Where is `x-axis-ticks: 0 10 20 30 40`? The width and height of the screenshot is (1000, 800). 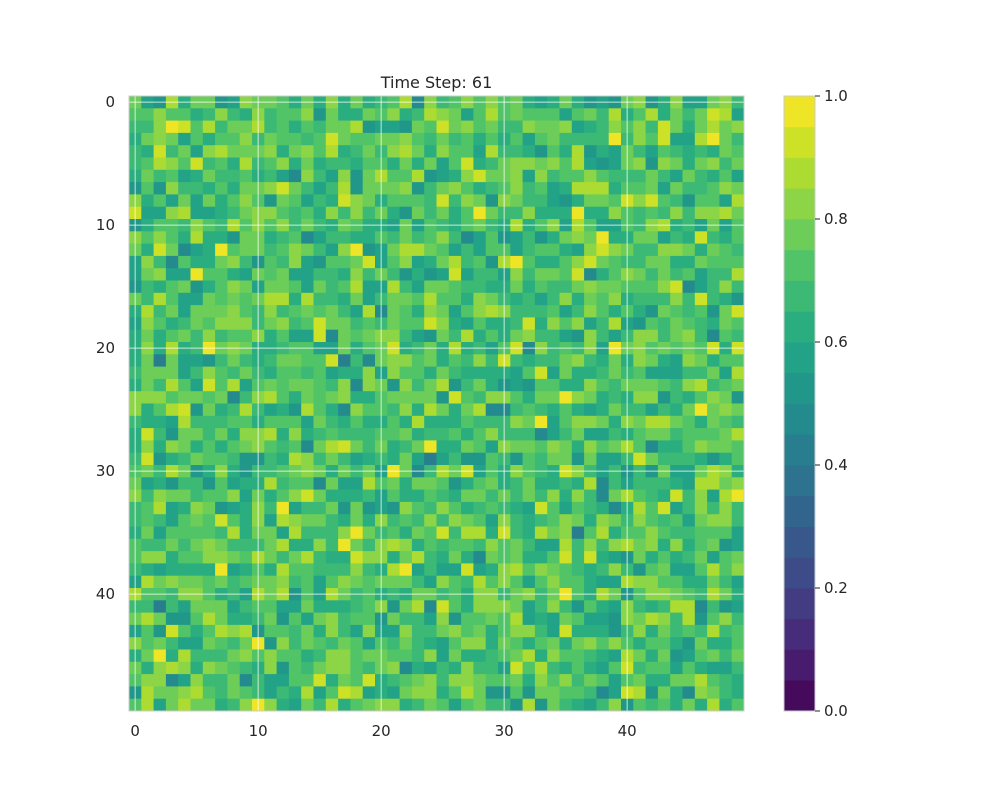
x-axis-ticks: 0 10 20 30 40 is located at coordinates (383, 731).